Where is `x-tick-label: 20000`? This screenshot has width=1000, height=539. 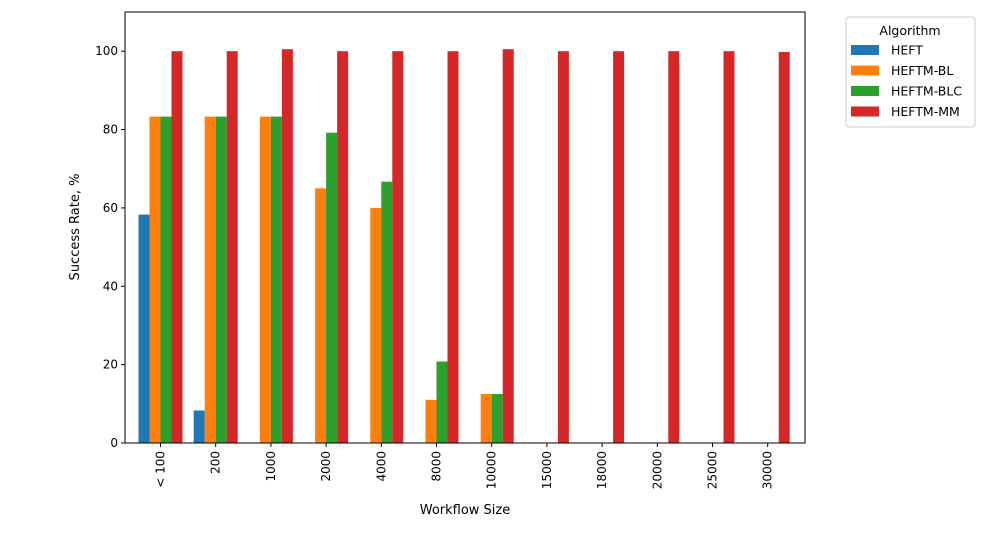 x-tick-label: 20000 is located at coordinates (657, 470).